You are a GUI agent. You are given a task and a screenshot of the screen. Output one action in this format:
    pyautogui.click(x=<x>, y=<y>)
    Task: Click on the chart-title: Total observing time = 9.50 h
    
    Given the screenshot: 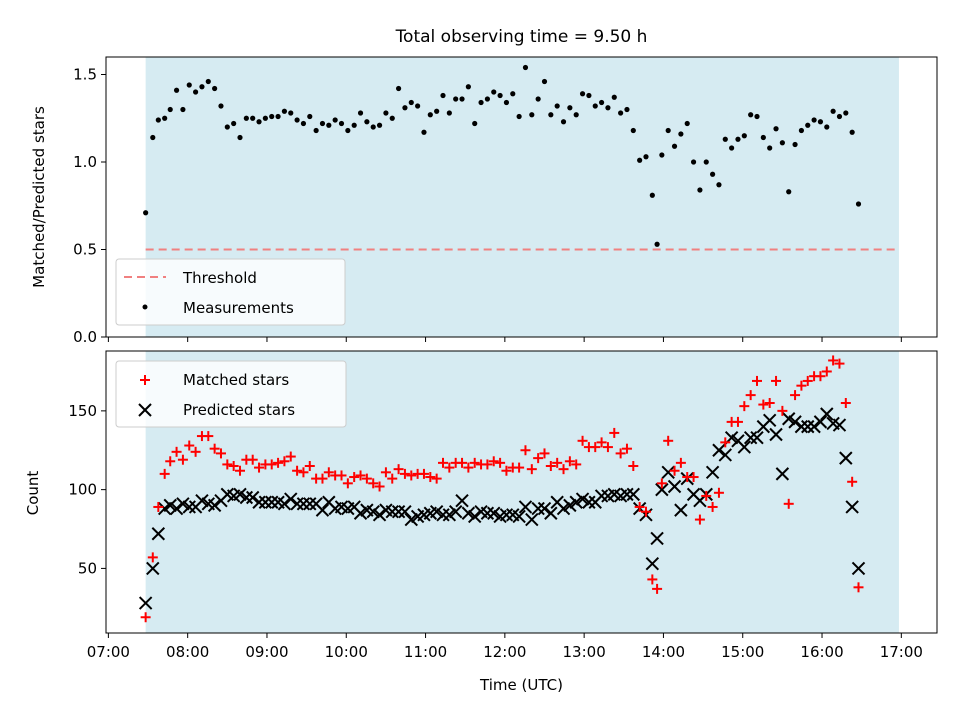 What is the action you would take?
    pyautogui.click(x=521, y=37)
    